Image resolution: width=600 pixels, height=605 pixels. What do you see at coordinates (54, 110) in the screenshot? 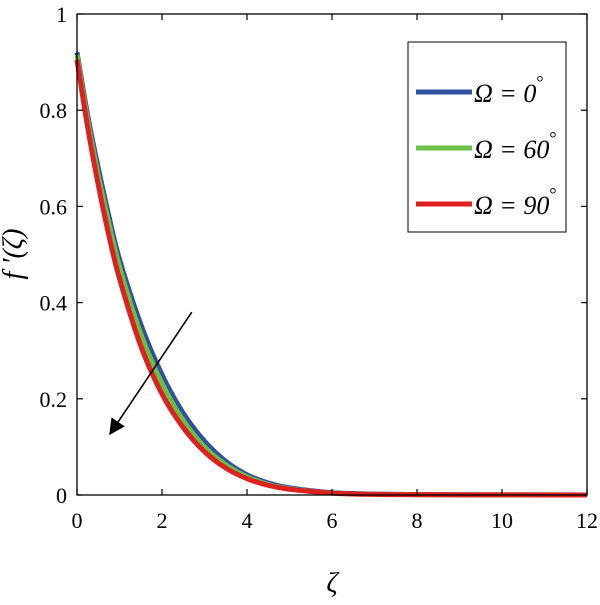
I see `y-tick-label: 0.8` at bounding box center [54, 110].